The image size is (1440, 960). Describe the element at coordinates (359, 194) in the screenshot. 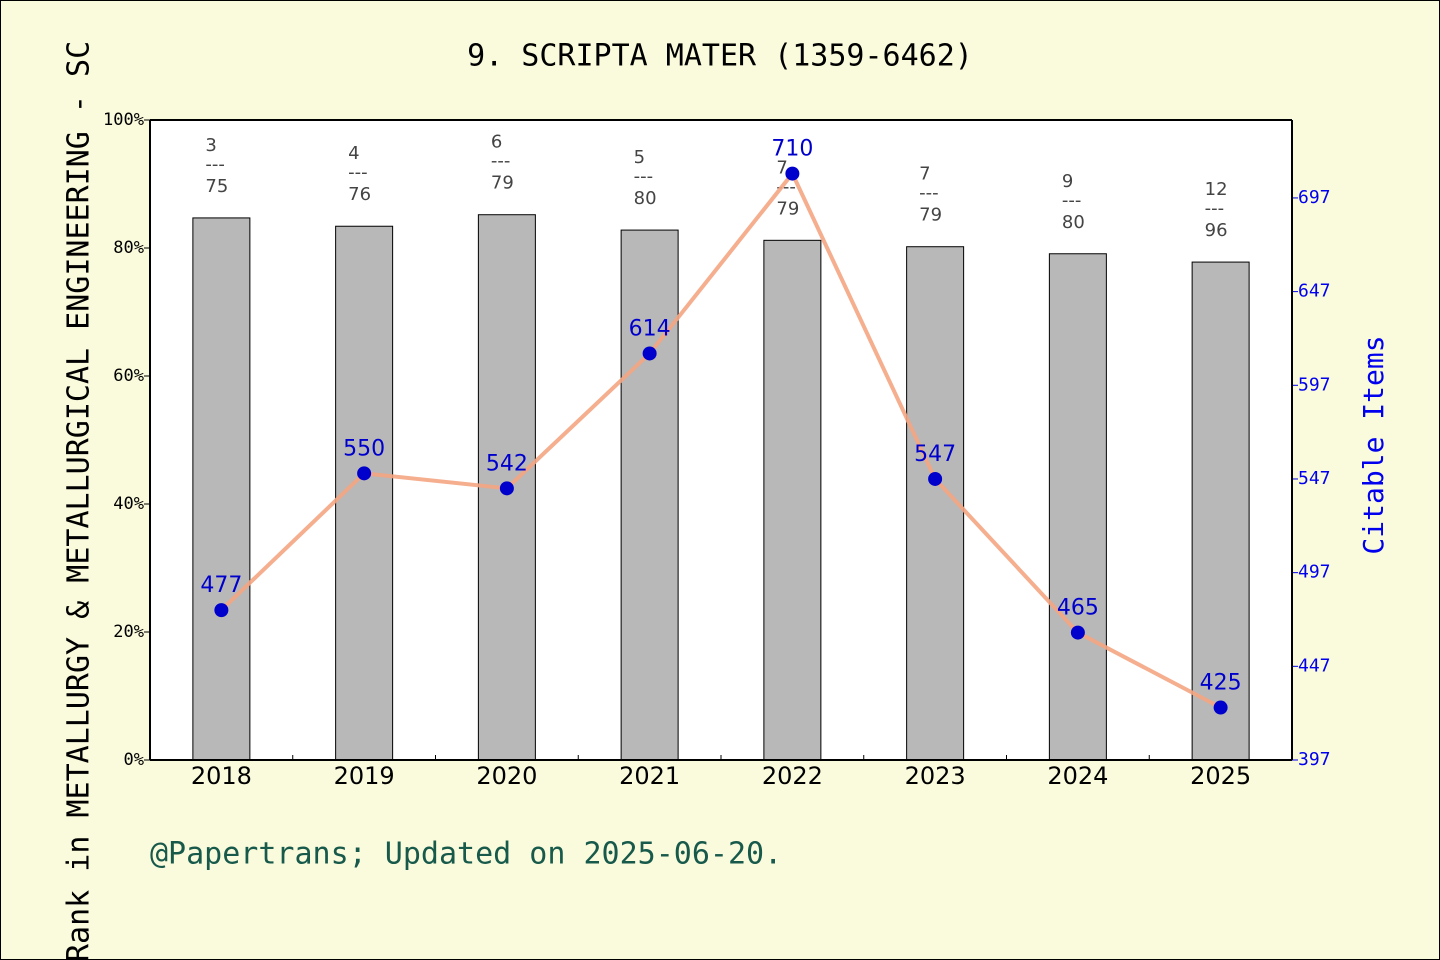

I see `rank-total: 76` at that location.